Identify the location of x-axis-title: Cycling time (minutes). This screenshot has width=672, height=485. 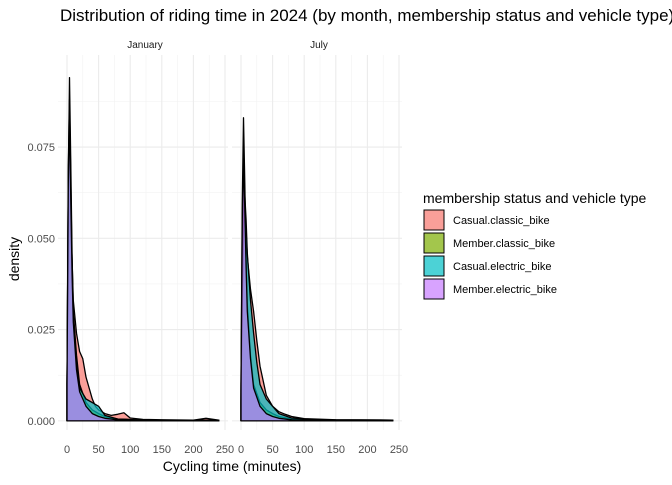
(232, 466).